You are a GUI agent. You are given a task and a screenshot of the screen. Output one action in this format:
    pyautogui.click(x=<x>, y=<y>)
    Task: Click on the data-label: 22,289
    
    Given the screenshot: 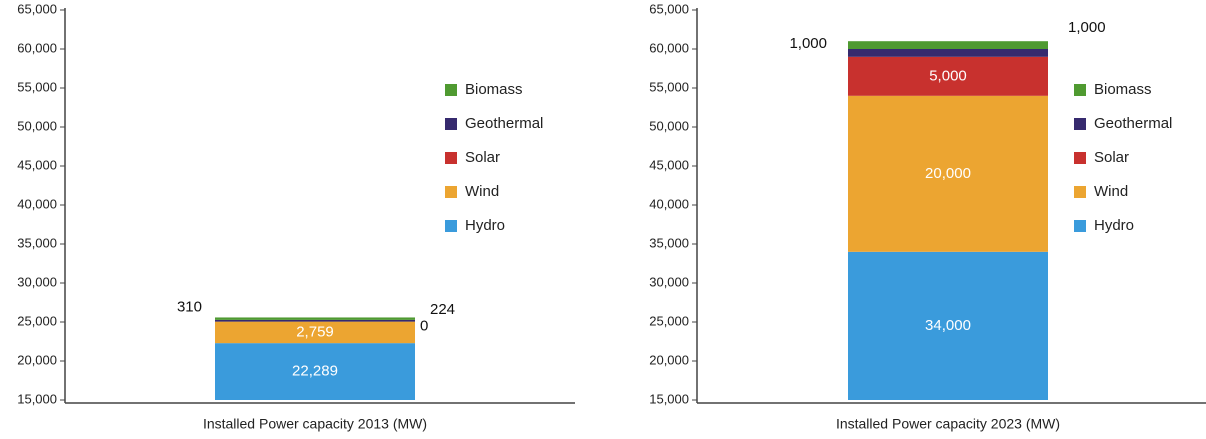 What is the action you would take?
    pyautogui.click(x=315, y=371)
    